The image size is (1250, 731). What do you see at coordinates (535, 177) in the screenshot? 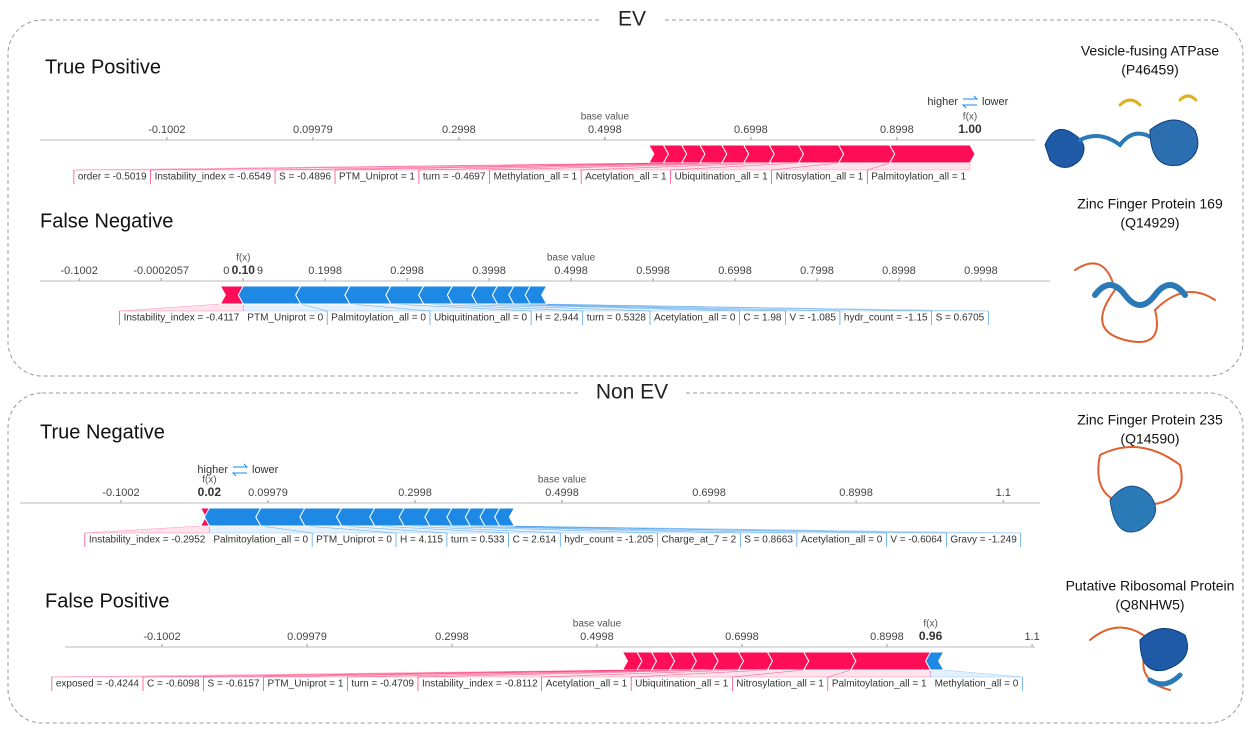
I see `feature-label: Methylation_all = 1` at bounding box center [535, 177].